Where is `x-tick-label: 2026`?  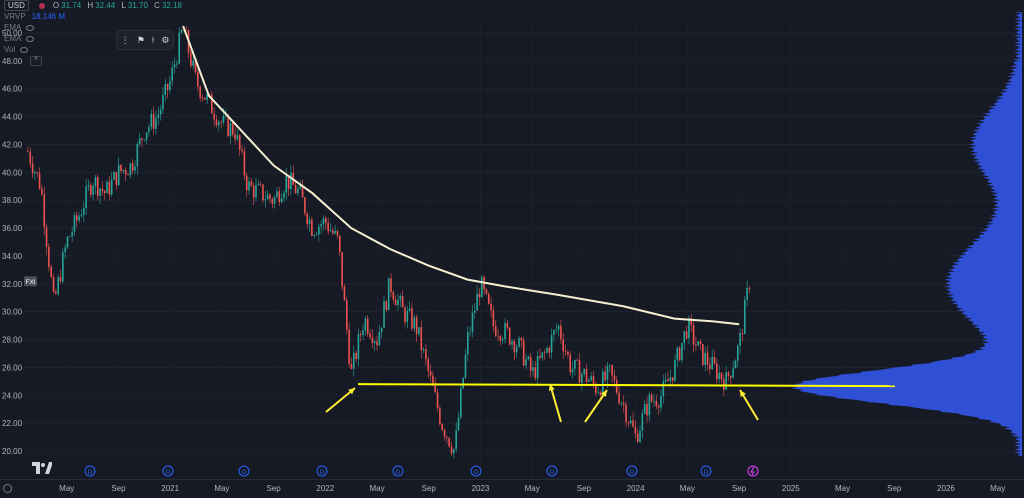 x-tick-label: 2026 is located at coordinates (946, 488).